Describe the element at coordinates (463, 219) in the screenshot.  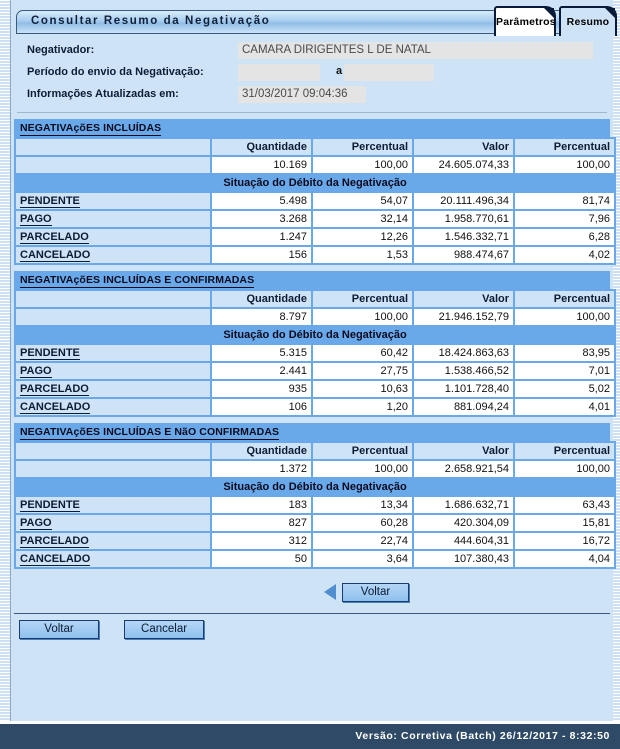
I see `row-value-cell: 1.958.770,61` at that location.